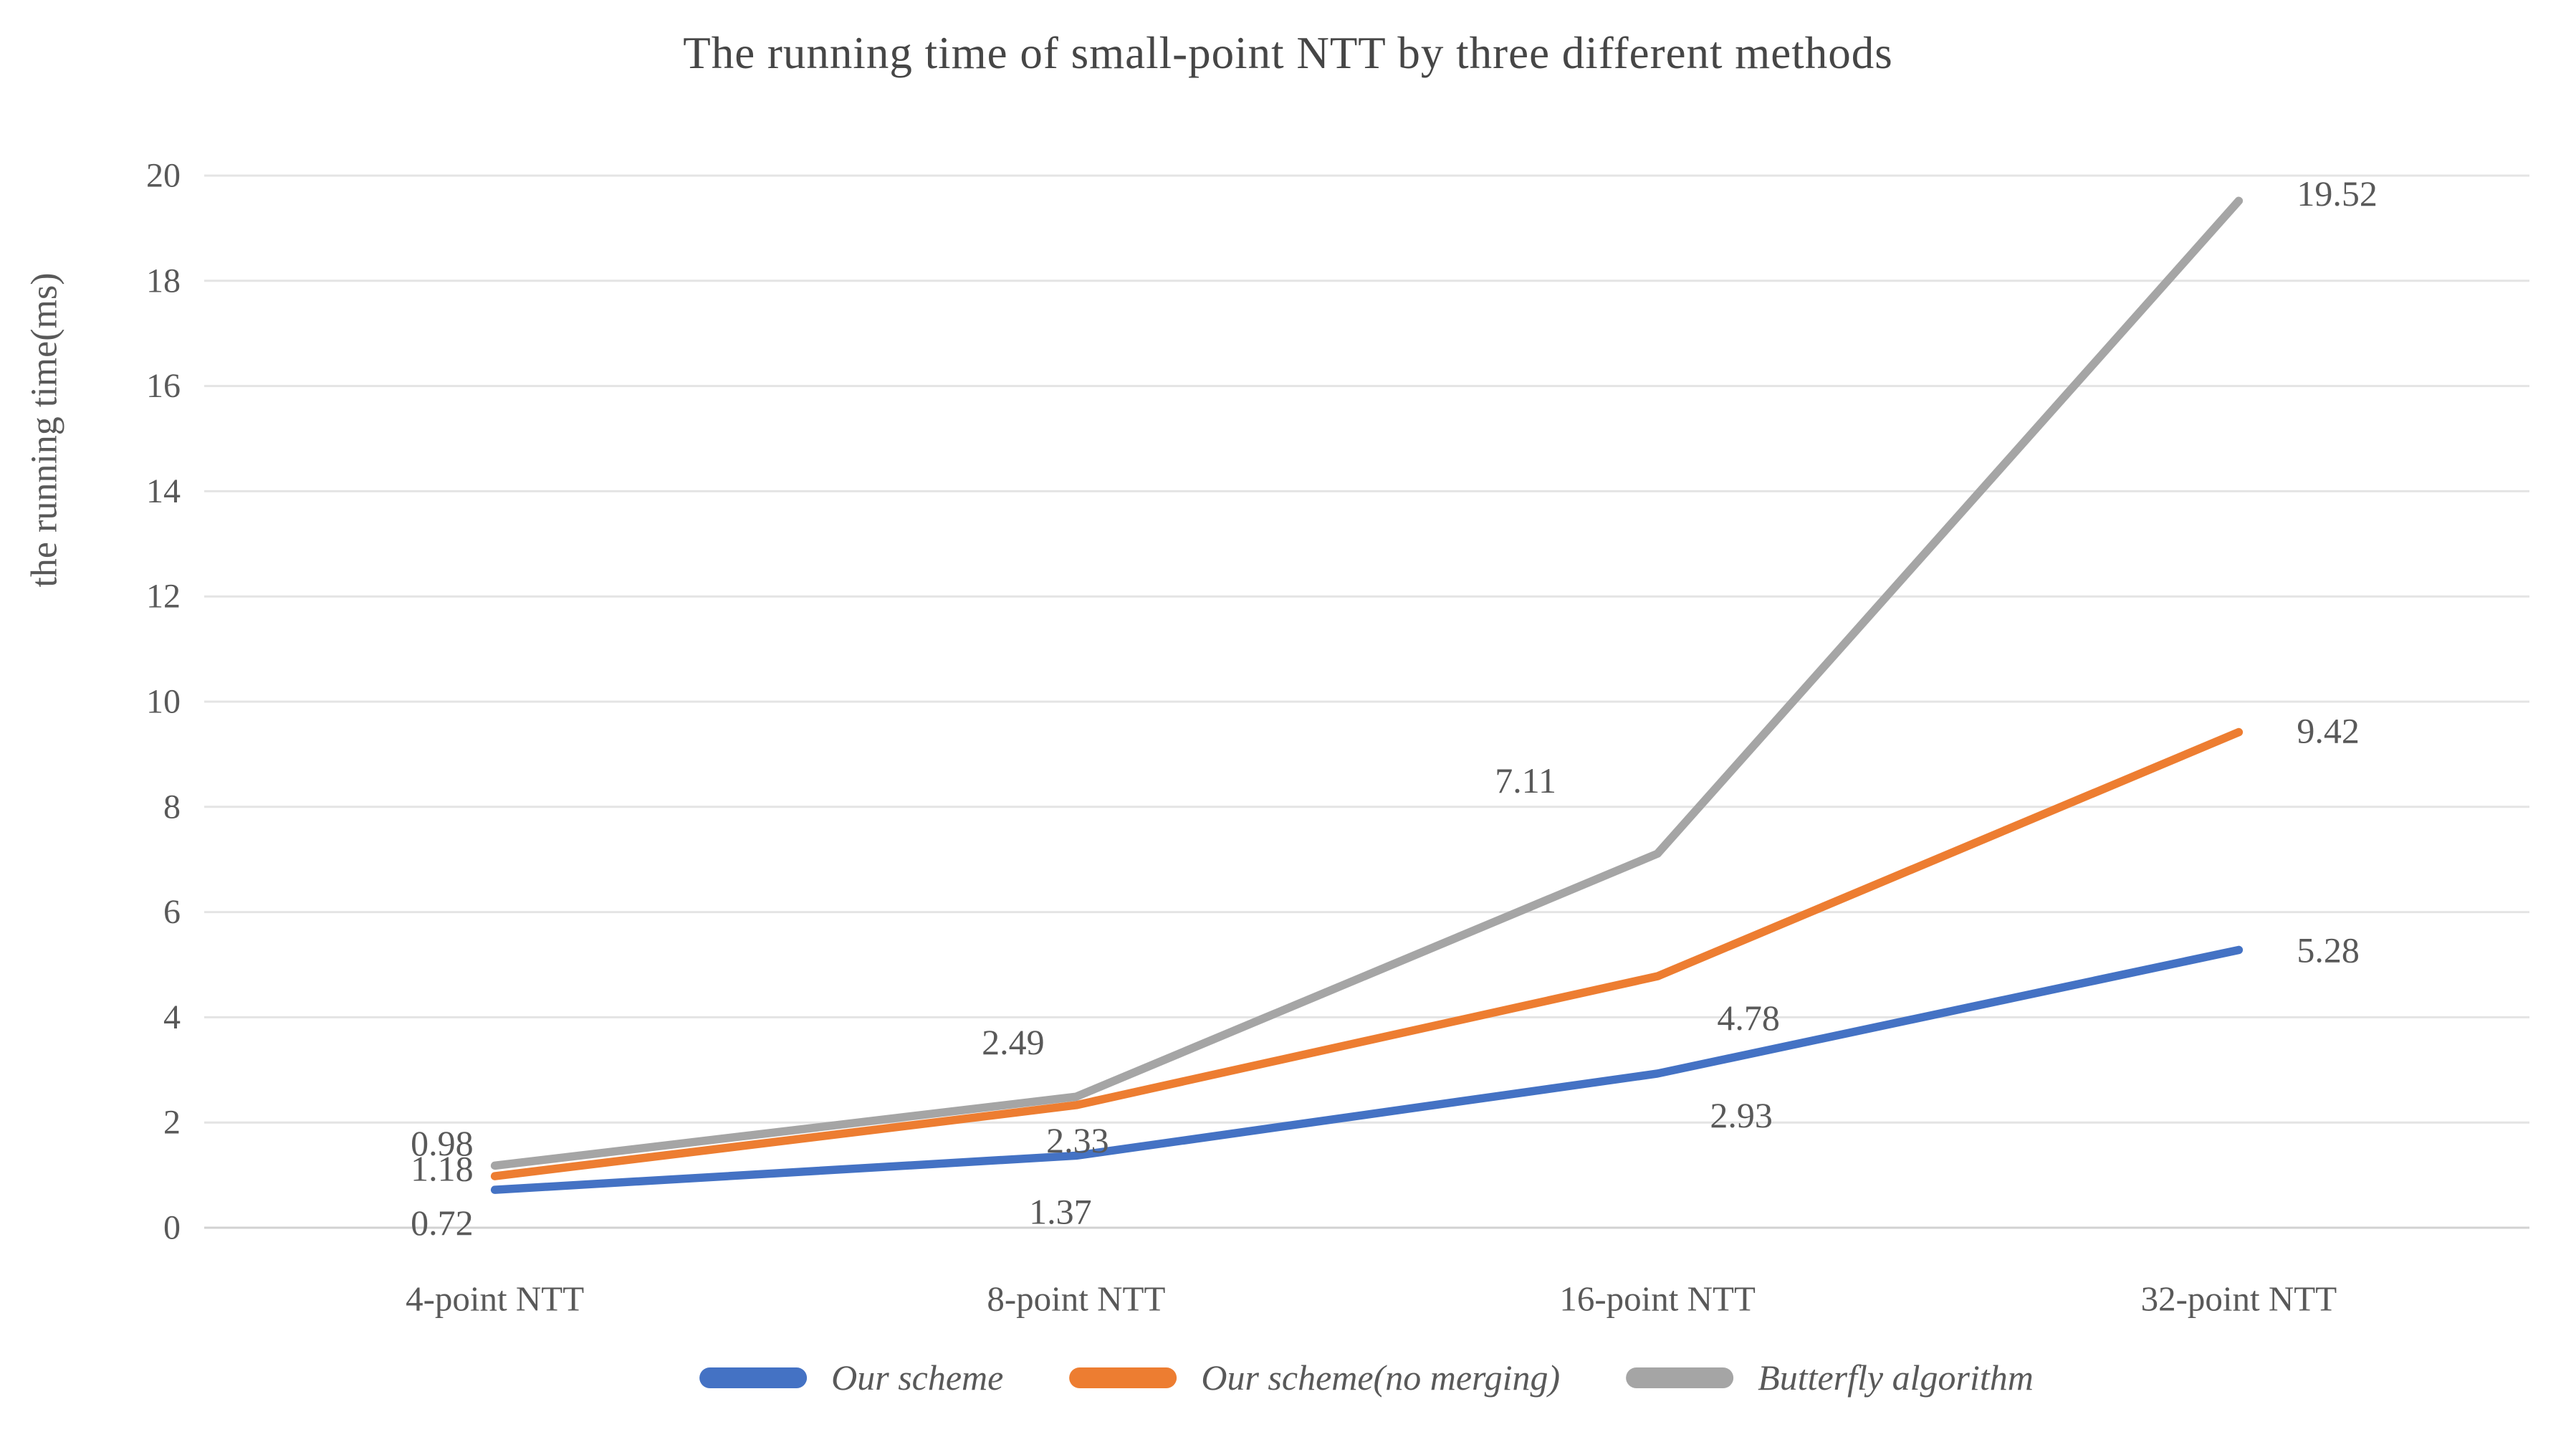 The height and width of the screenshot is (1442, 2576). I want to click on y-tick-label: 2, so click(172, 1123).